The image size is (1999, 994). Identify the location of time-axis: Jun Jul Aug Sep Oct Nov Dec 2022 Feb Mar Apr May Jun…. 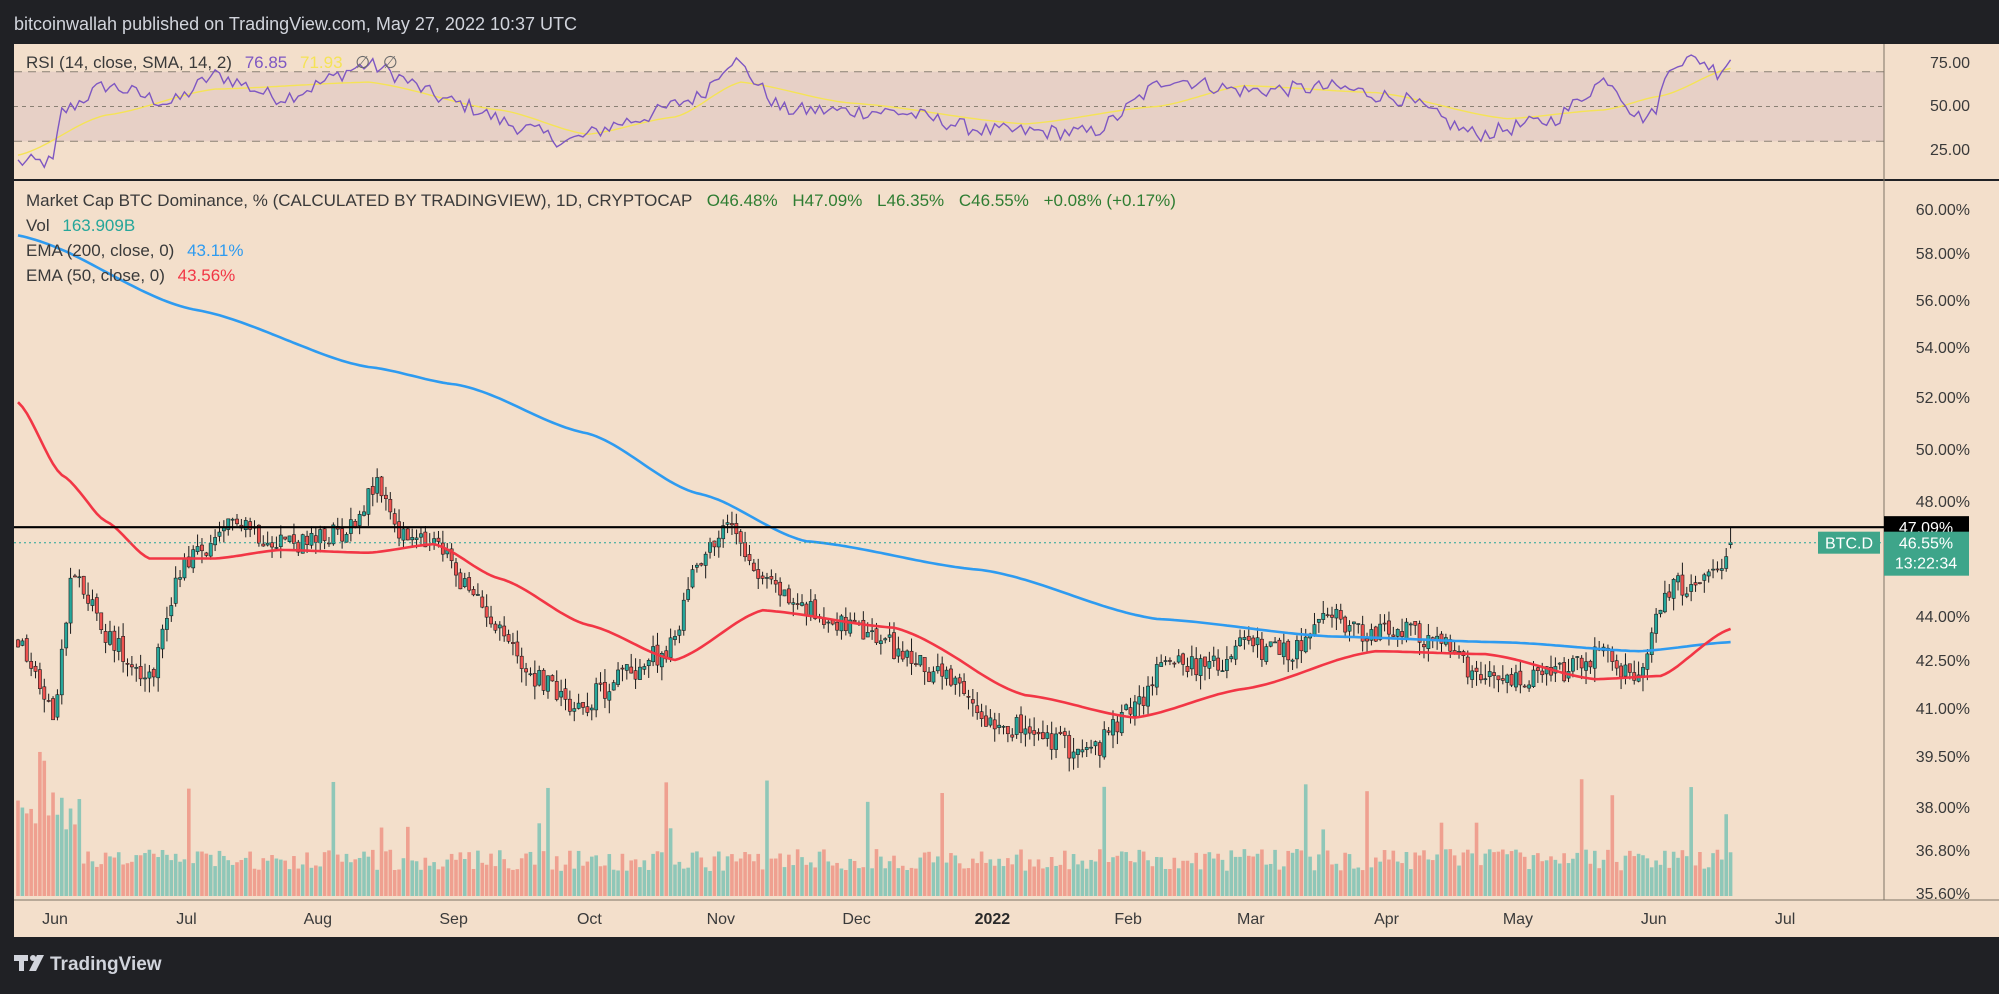
(918, 919).